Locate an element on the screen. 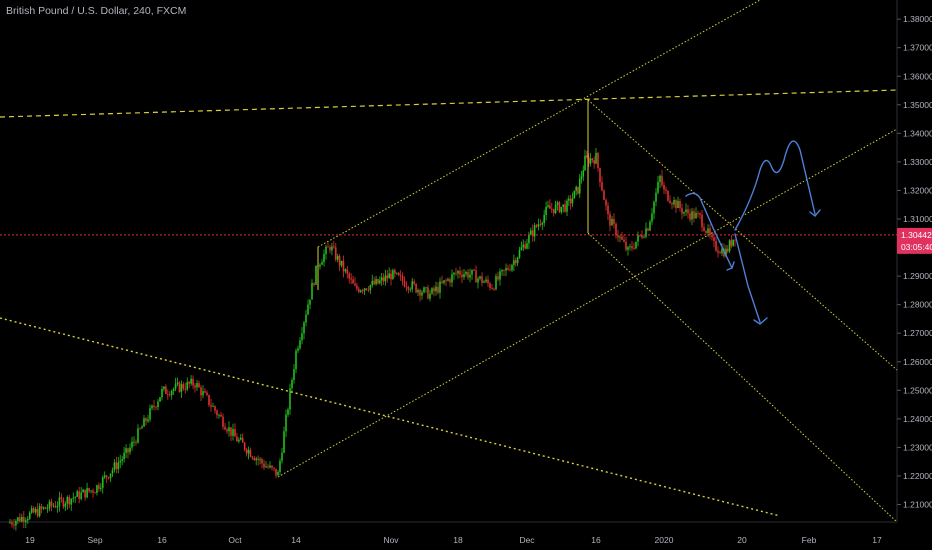 The image size is (932, 550). y-tick-label: 1.22000 is located at coordinates (917, 476).